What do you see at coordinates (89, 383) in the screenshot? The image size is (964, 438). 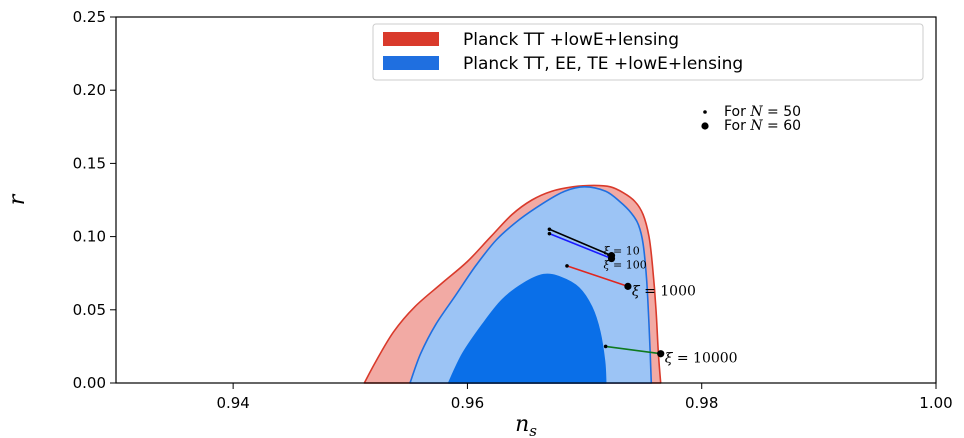 I see `y-tick-label: 0.00` at bounding box center [89, 383].